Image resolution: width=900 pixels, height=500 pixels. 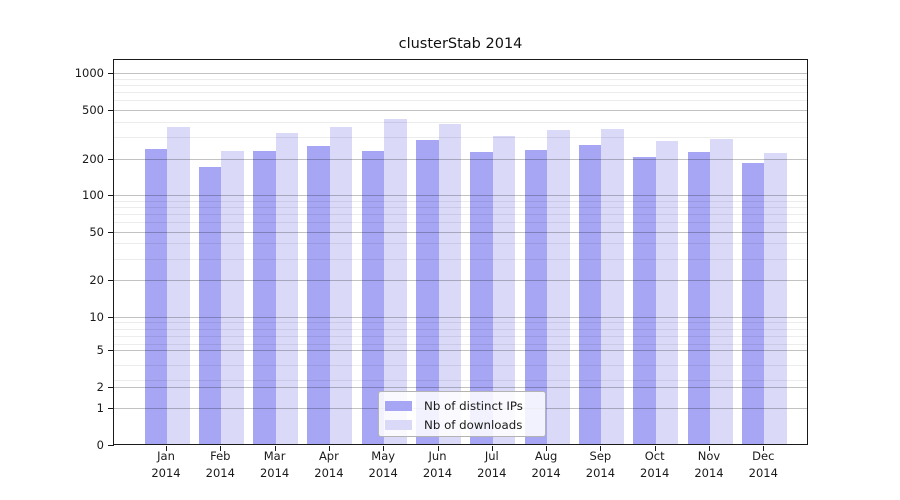 I want to click on x-tick-month: Jun, so click(x=437, y=456).